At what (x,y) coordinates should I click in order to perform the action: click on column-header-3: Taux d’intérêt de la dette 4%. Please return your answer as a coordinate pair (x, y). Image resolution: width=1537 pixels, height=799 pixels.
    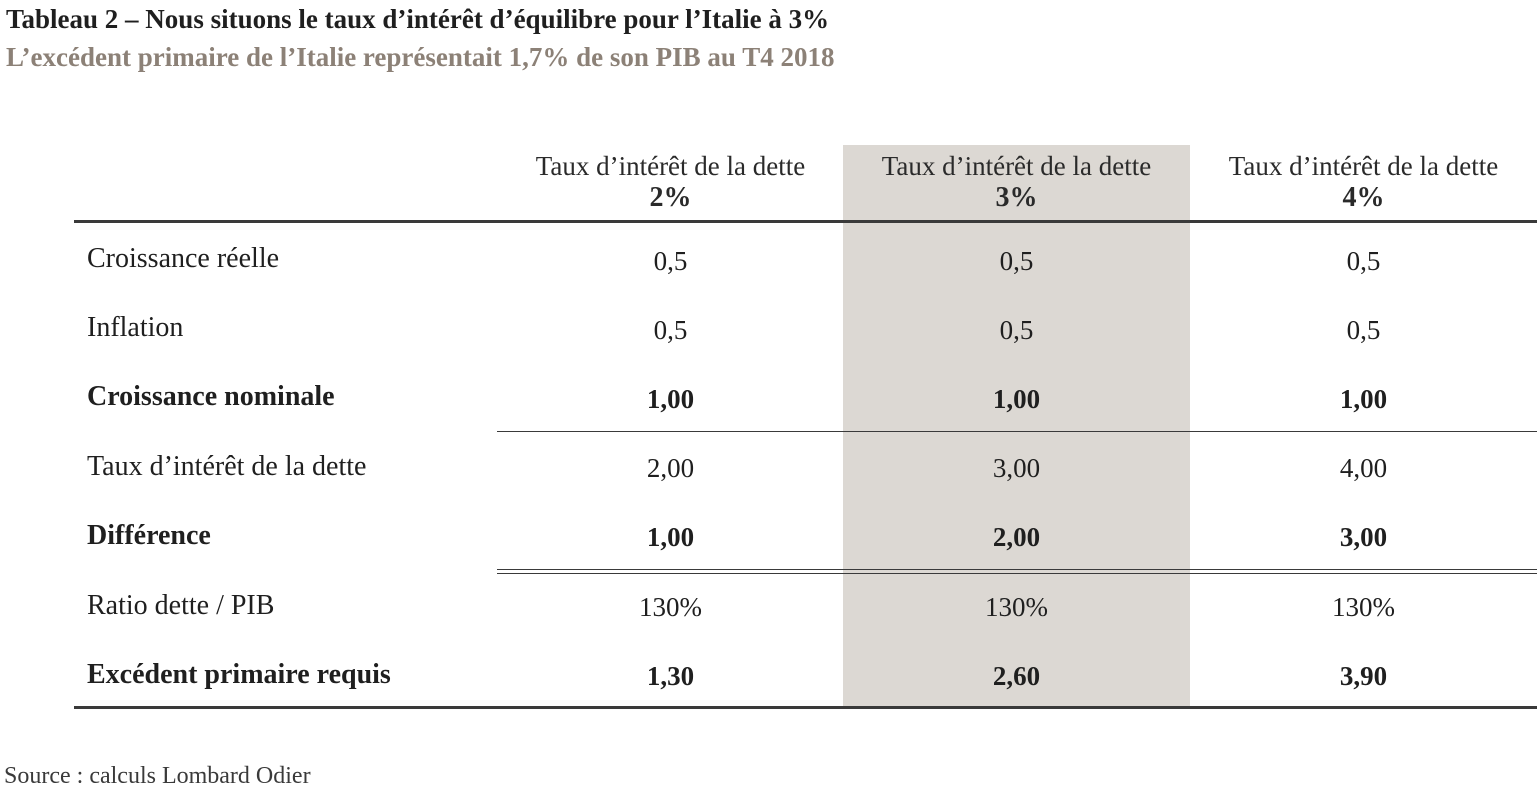
    Looking at the image, I should click on (1363, 181).